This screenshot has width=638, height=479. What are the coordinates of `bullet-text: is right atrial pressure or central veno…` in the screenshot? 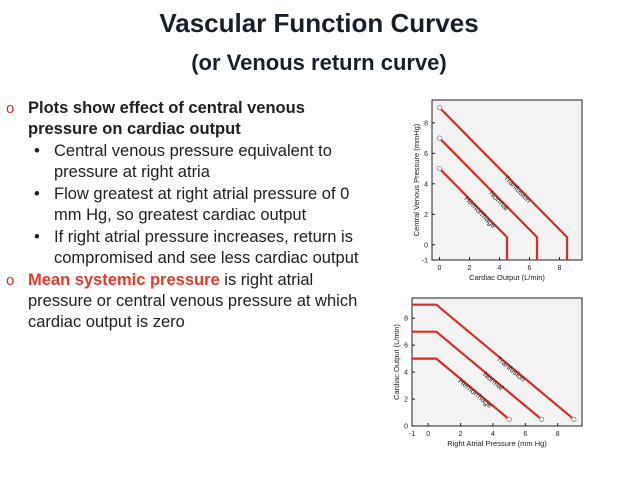 It's located at (193, 301).